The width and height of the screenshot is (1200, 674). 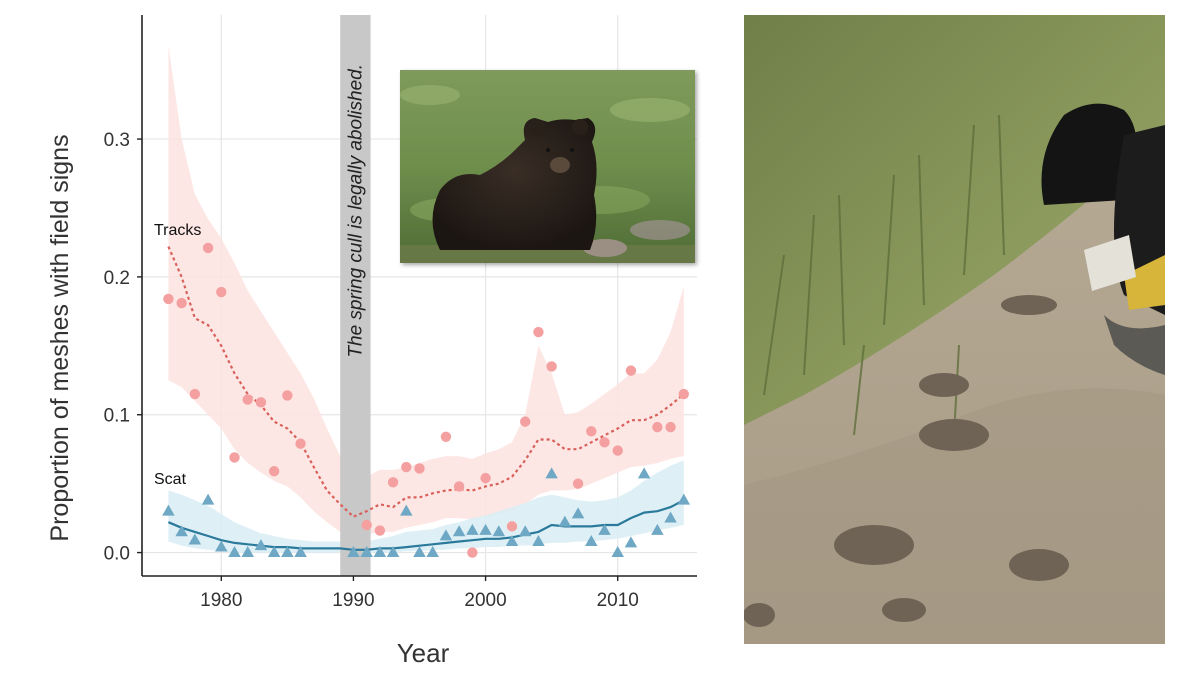 What do you see at coordinates (423, 653) in the screenshot?
I see `x-axis-label: Year` at bounding box center [423, 653].